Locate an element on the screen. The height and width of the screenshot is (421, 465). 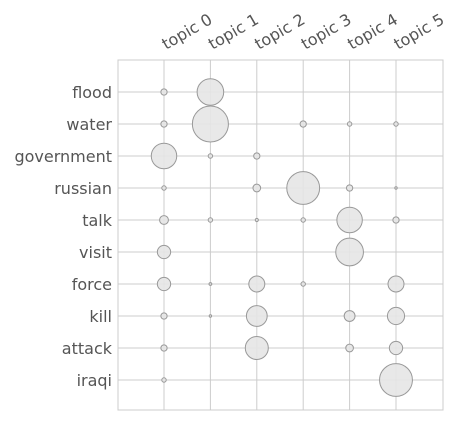
y-tick-label-flood: flood is located at coordinates (92, 92).